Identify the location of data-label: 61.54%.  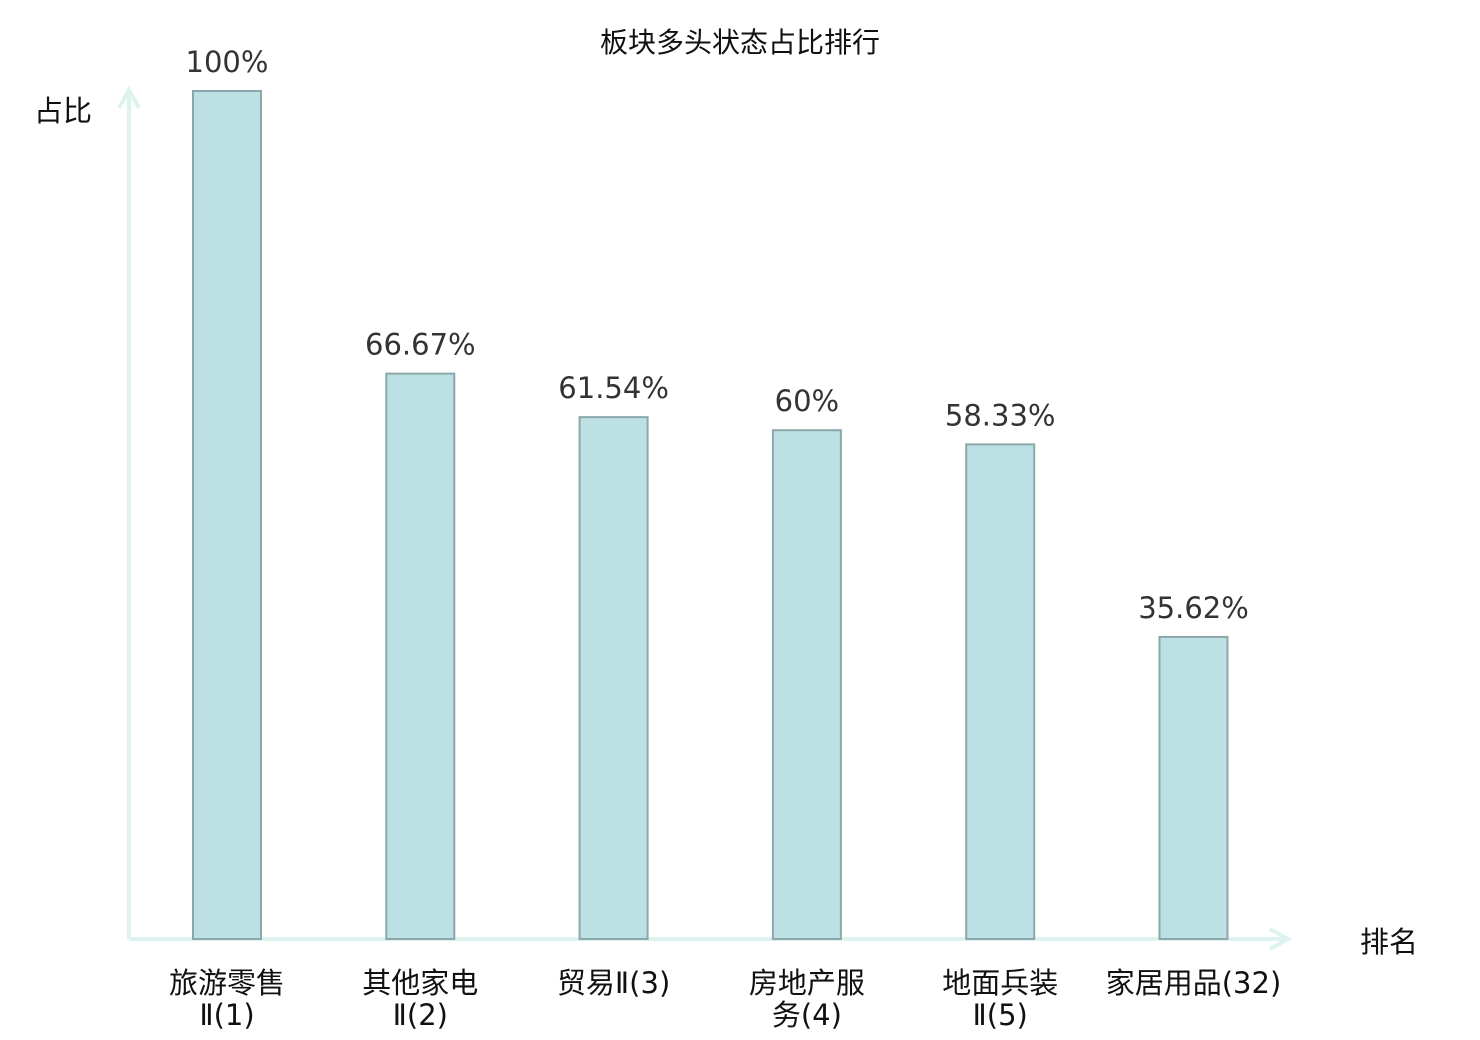
(613, 388).